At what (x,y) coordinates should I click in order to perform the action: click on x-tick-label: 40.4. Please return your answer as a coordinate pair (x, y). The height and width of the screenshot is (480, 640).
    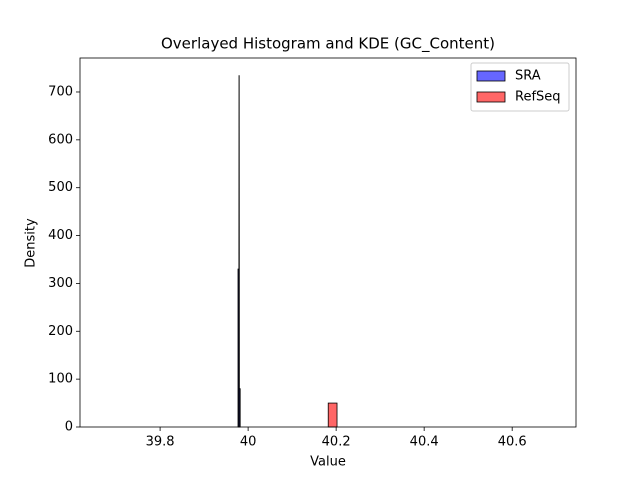
    Looking at the image, I should click on (424, 442).